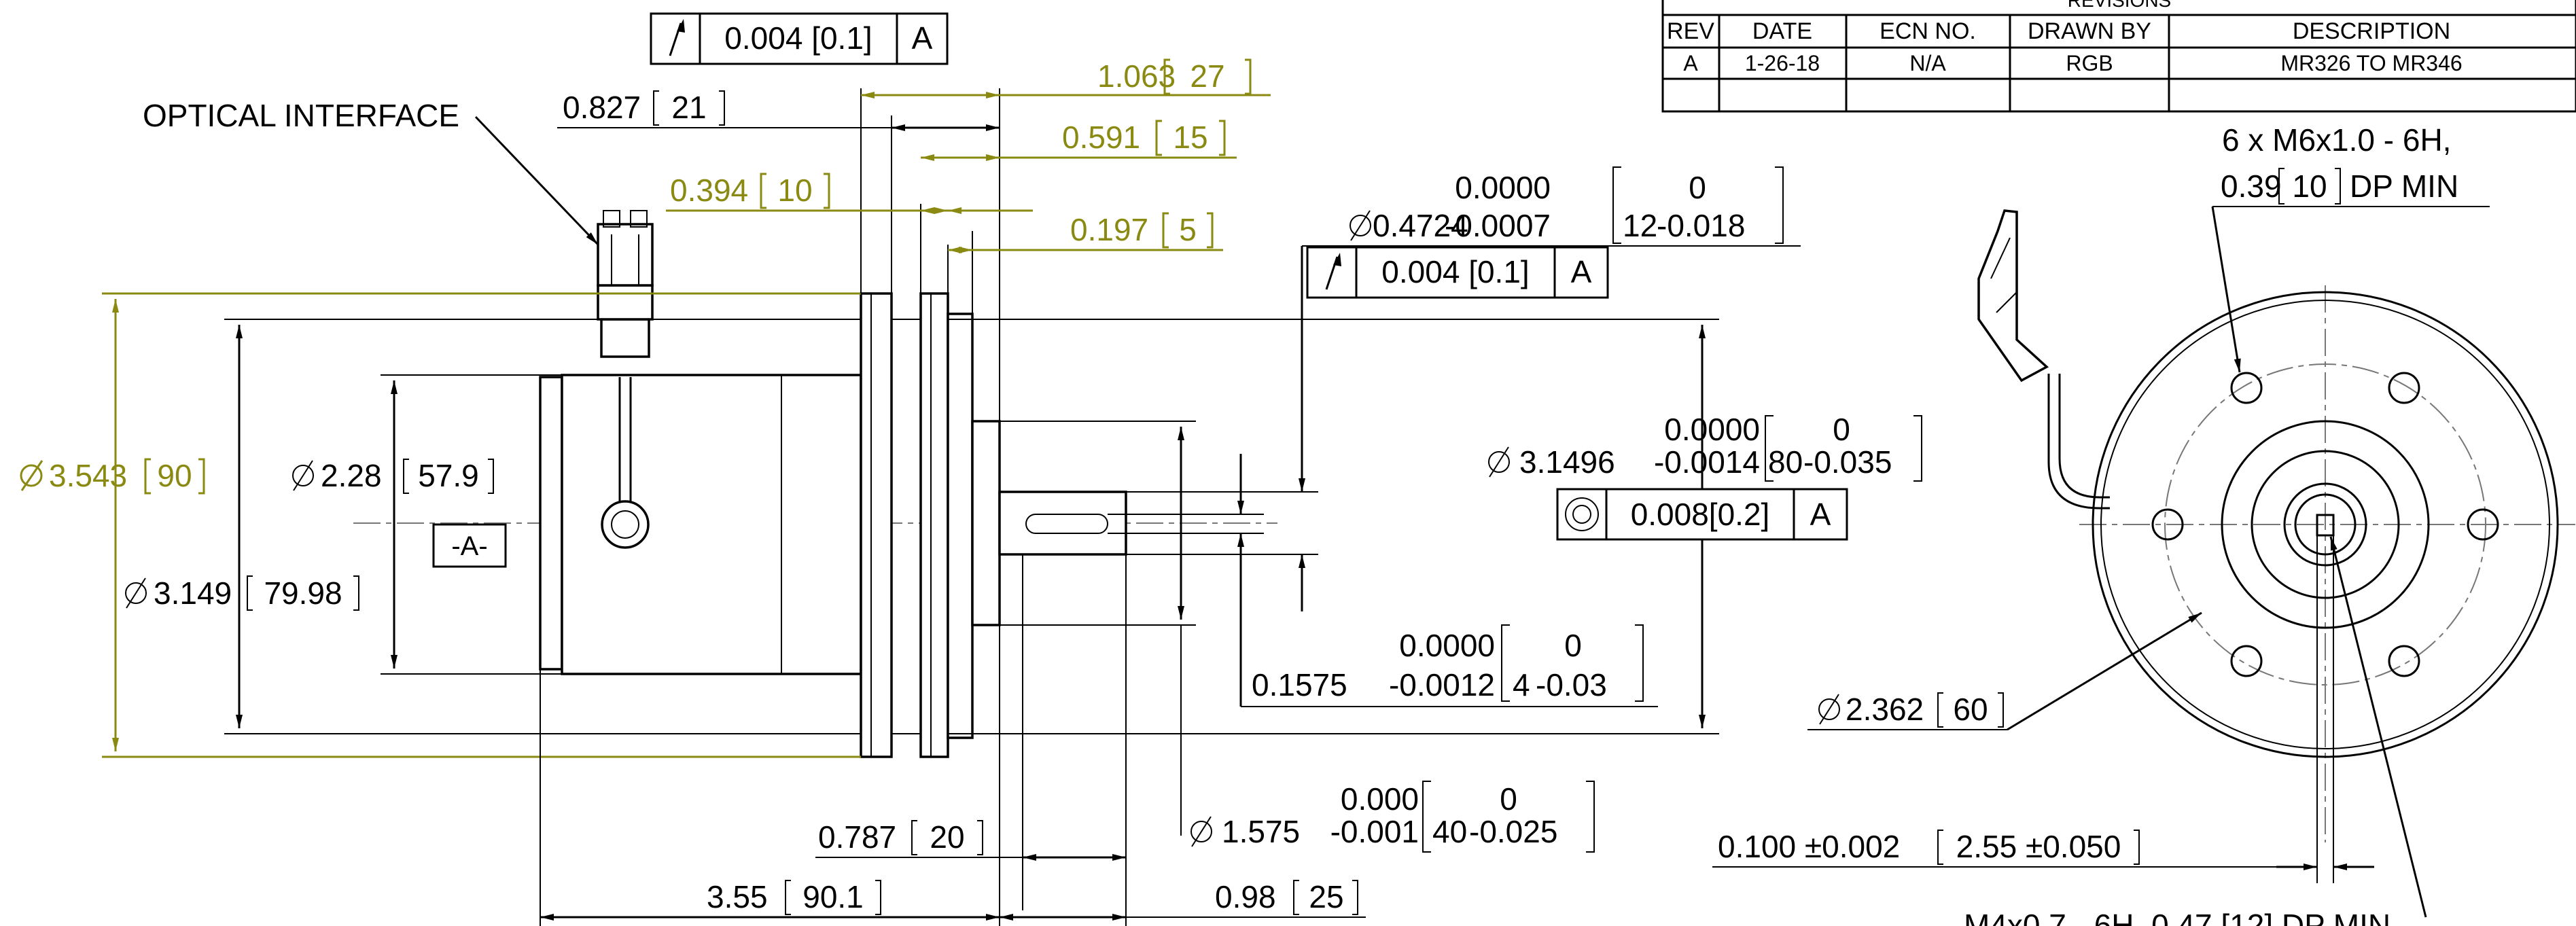 Image resolution: width=2576 pixels, height=926 pixels. I want to click on tol-dim-1575: 0.000 1.575 -0.001 0 40 -0.025, so click(1392, 817).